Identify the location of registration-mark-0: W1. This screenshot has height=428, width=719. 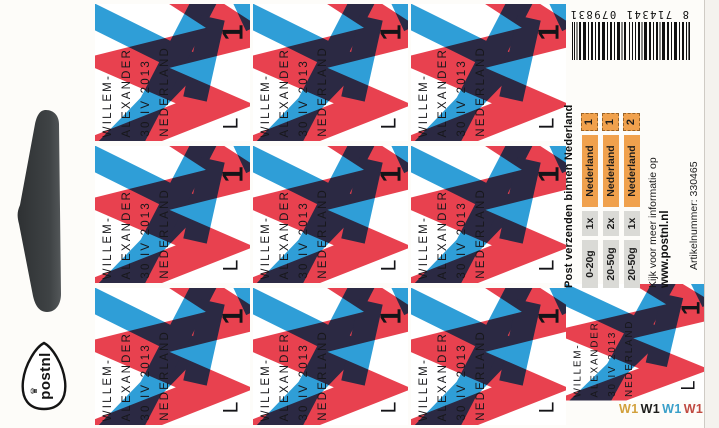
(629, 409).